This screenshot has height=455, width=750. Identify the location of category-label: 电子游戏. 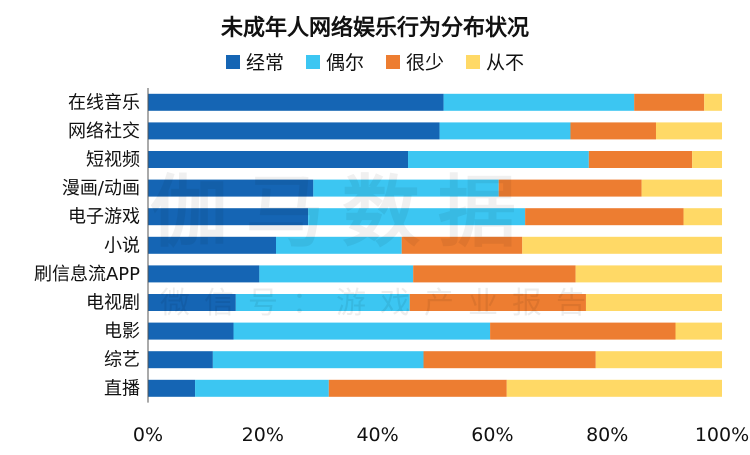
(104, 217).